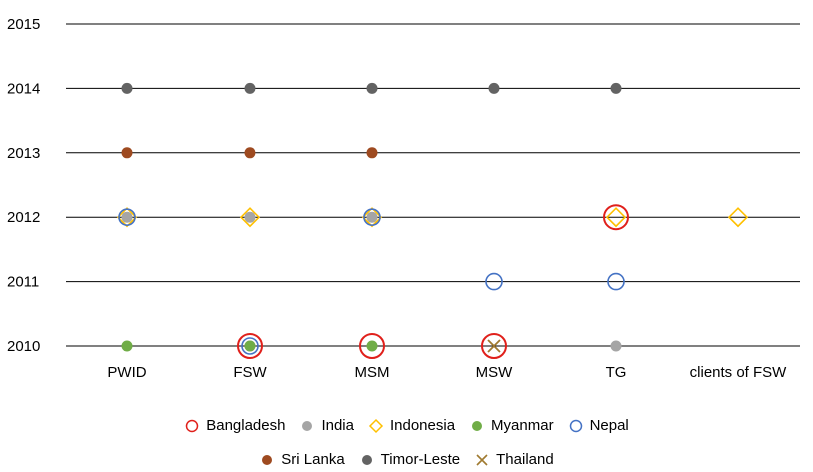  I want to click on point-india-pwid-2012, so click(127, 217).